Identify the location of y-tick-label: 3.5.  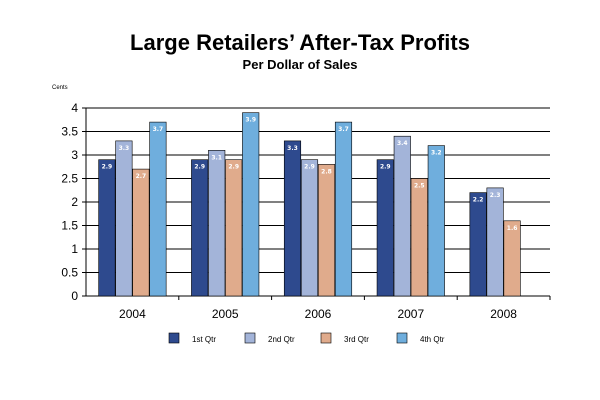
(69, 132).